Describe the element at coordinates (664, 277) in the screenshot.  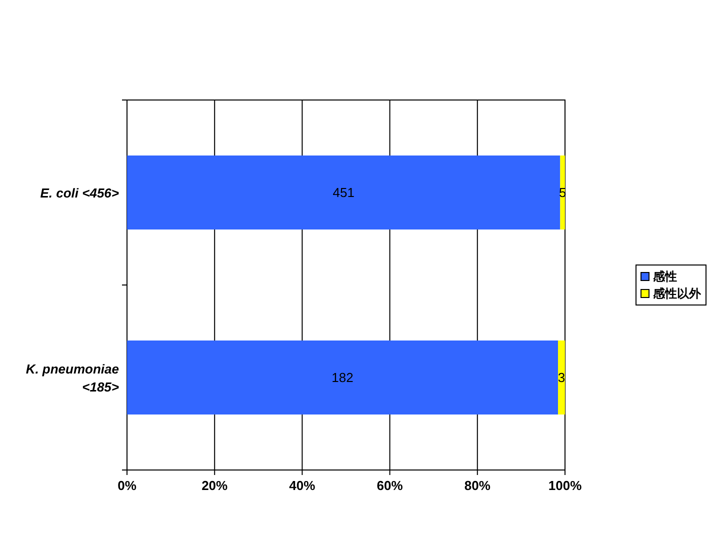
I see `legend-label: 感性` at that location.